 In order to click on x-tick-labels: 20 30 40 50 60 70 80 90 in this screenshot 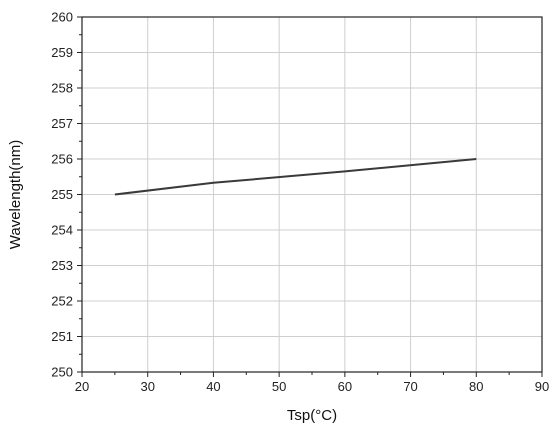, I will do `click(312, 386)`.